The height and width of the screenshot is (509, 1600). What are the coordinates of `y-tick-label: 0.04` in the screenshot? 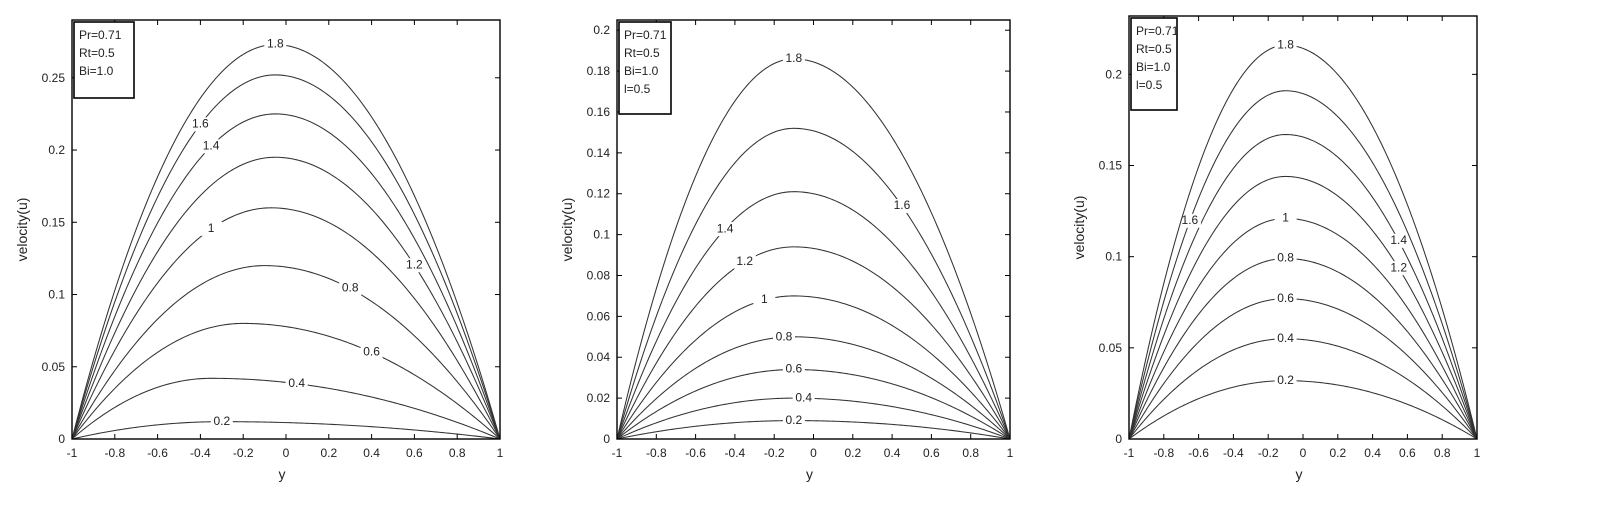 It's located at (599, 357).